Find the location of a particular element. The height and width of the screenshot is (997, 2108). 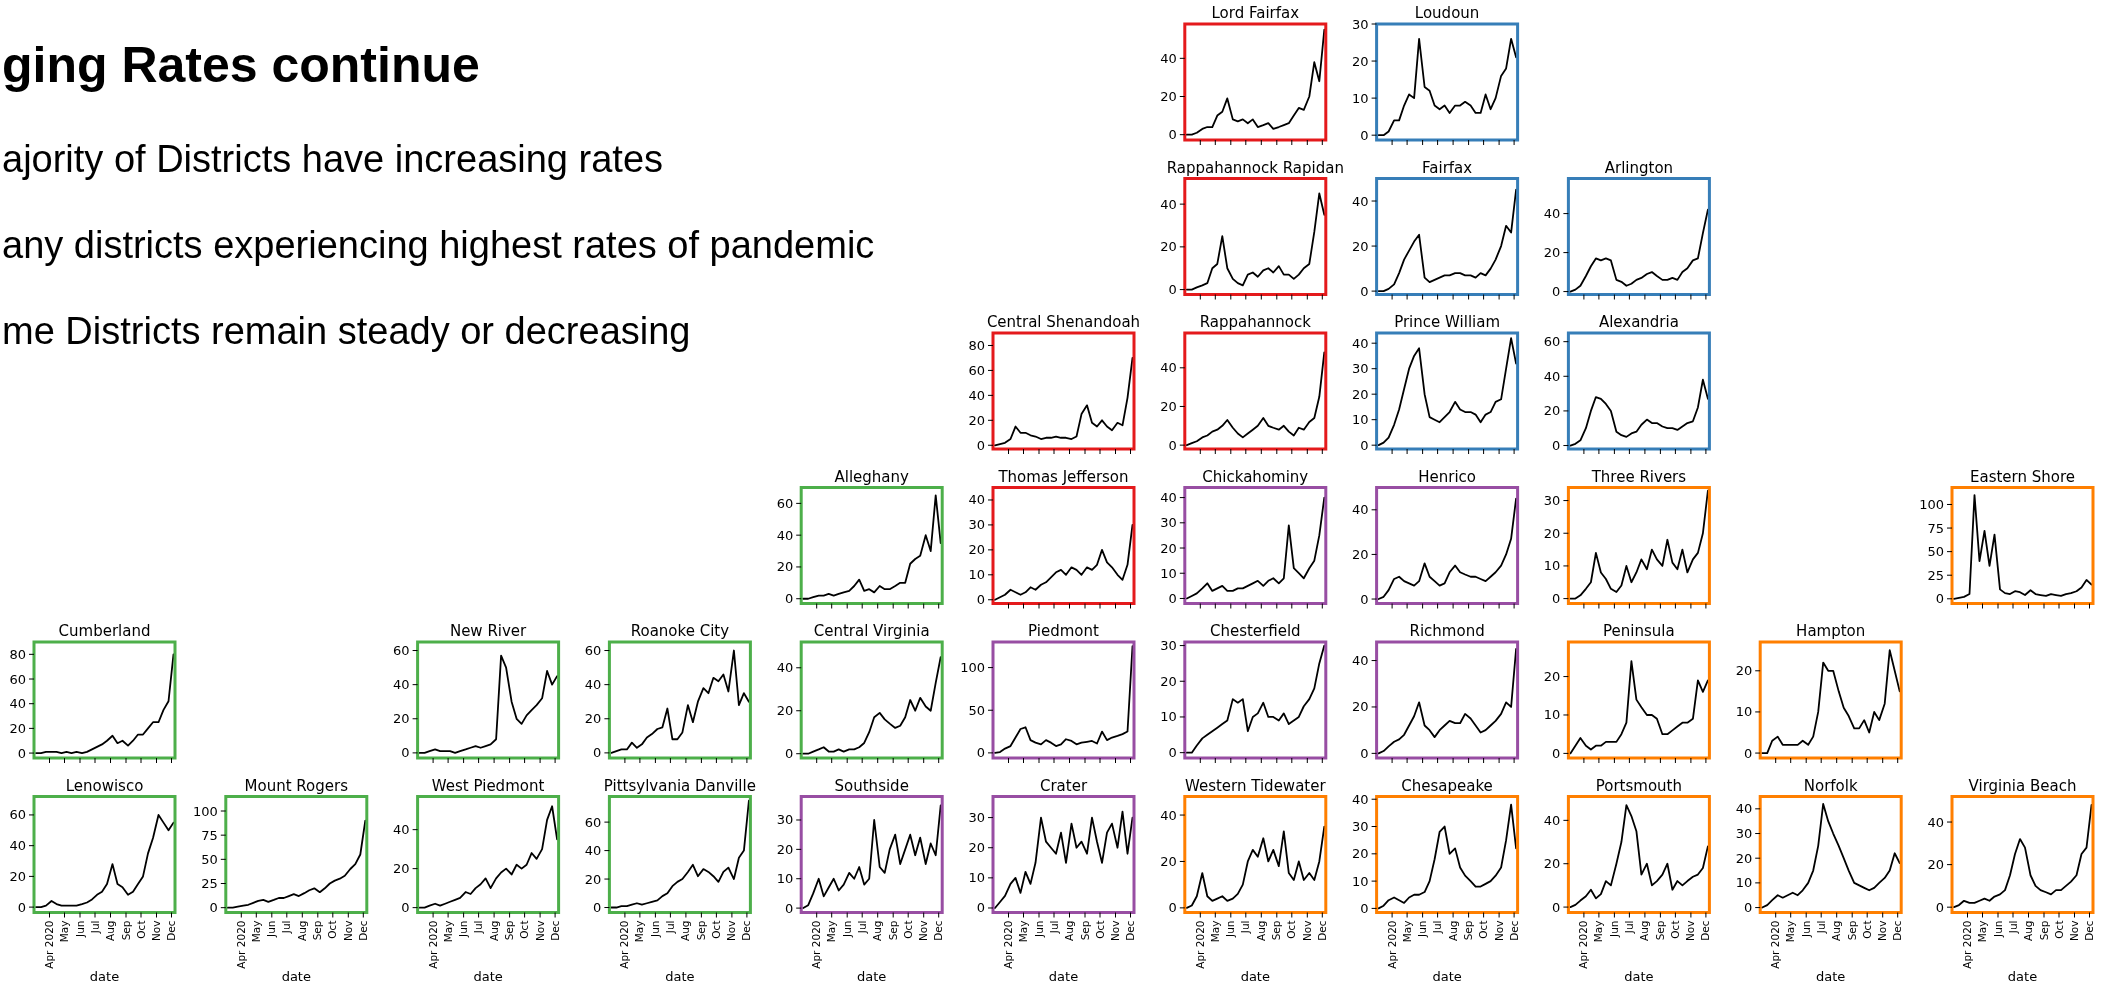

chart-title: Alexandria is located at coordinates (1638, 322).